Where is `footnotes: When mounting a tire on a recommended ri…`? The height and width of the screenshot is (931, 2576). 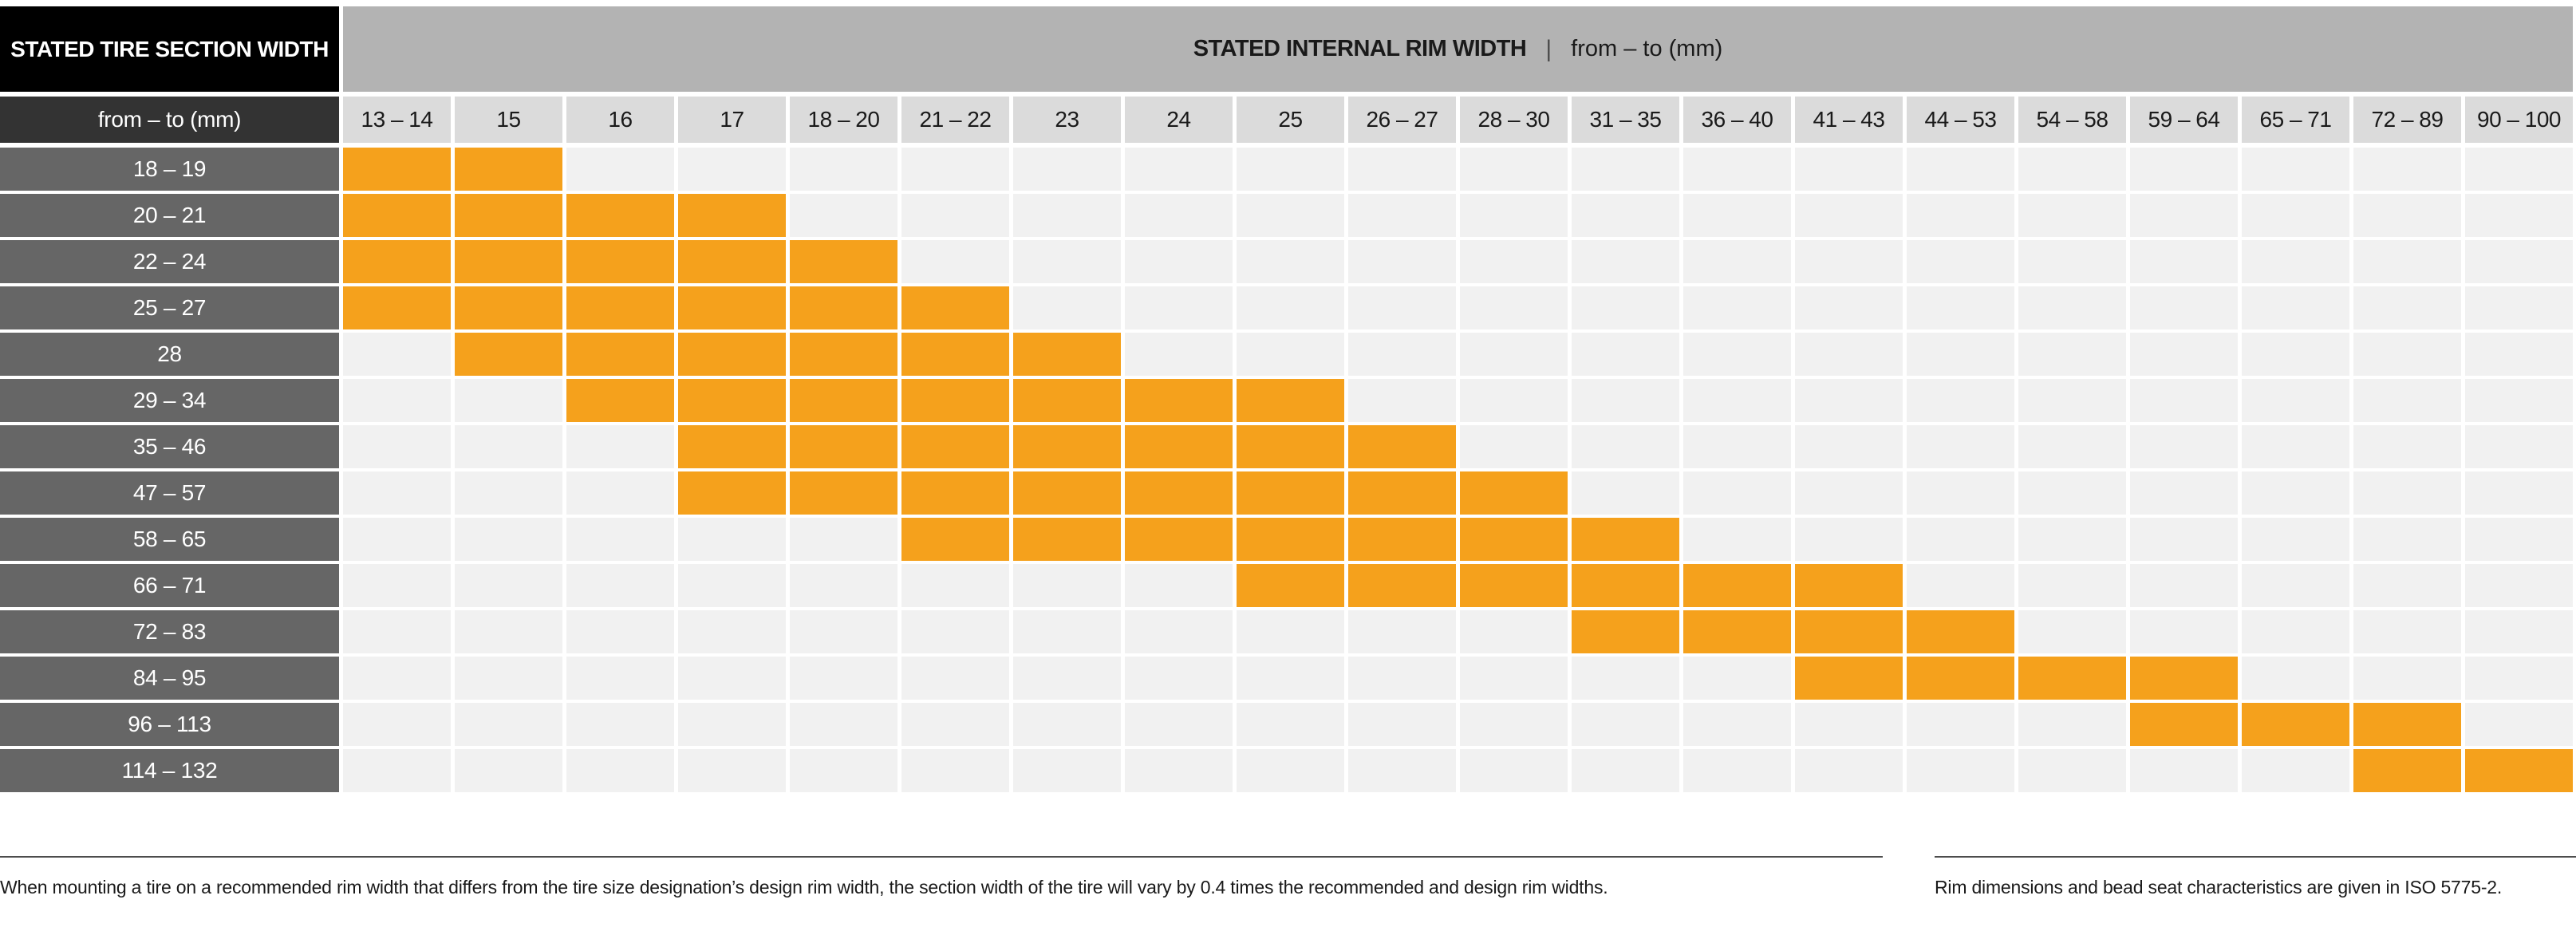 footnotes: When mounting a tire on a recommended ri… is located at coordinates (1288, 877).